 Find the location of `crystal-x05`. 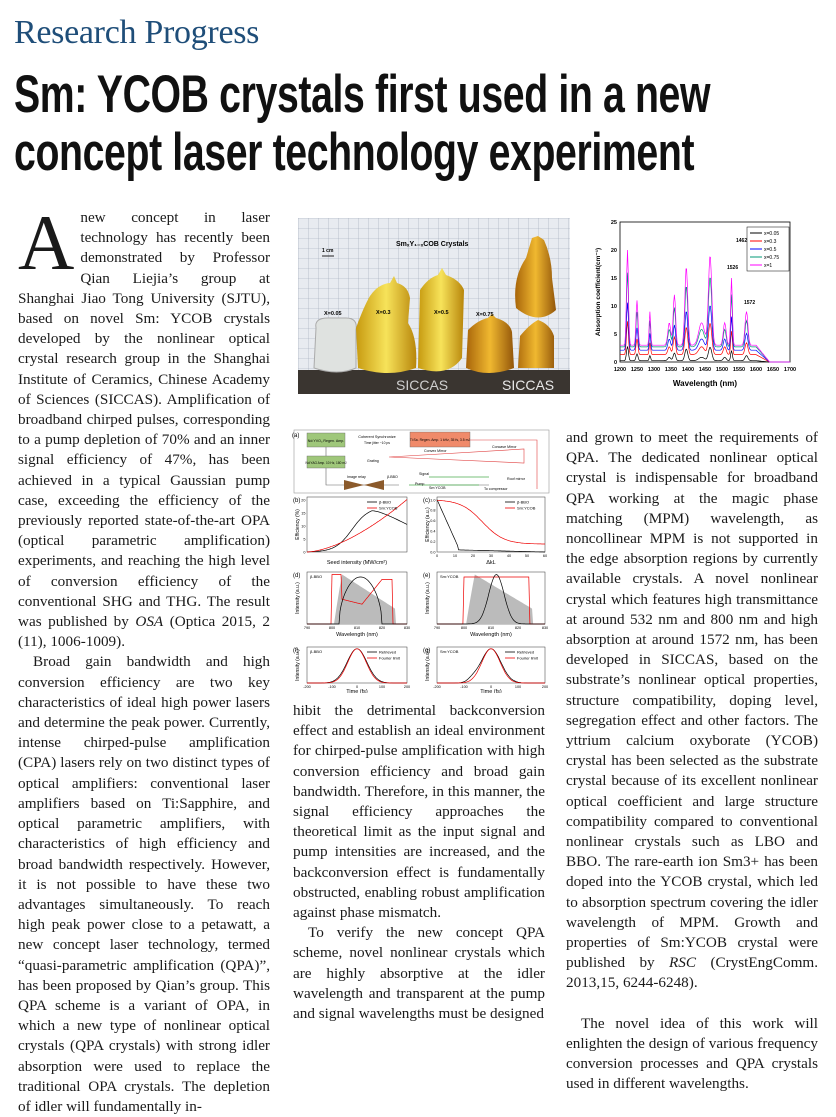

crystal-x05 is located at coordinates (441, 320).